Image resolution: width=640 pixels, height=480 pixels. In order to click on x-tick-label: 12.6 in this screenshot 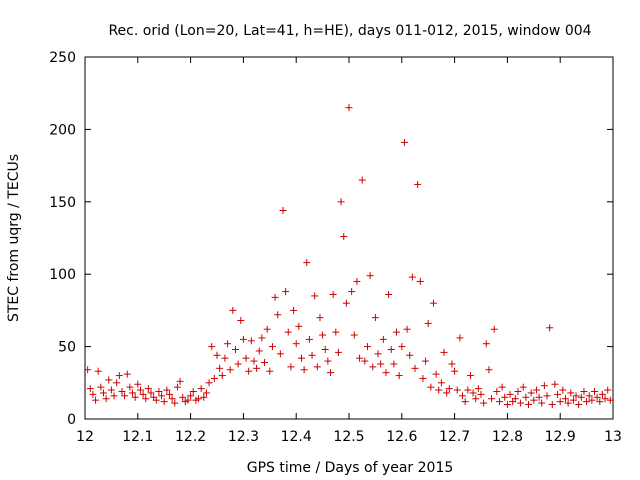, I will do `click(401, 437)`.